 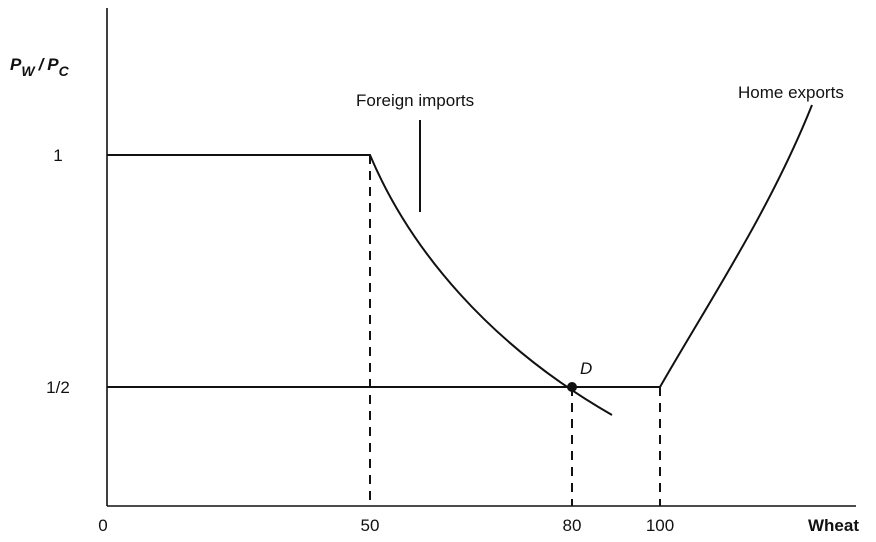 What do you see at coordinates (58, 387) in the screenshot?
I see `y-tick-label: 1/2` at bounding box center [58, 387].